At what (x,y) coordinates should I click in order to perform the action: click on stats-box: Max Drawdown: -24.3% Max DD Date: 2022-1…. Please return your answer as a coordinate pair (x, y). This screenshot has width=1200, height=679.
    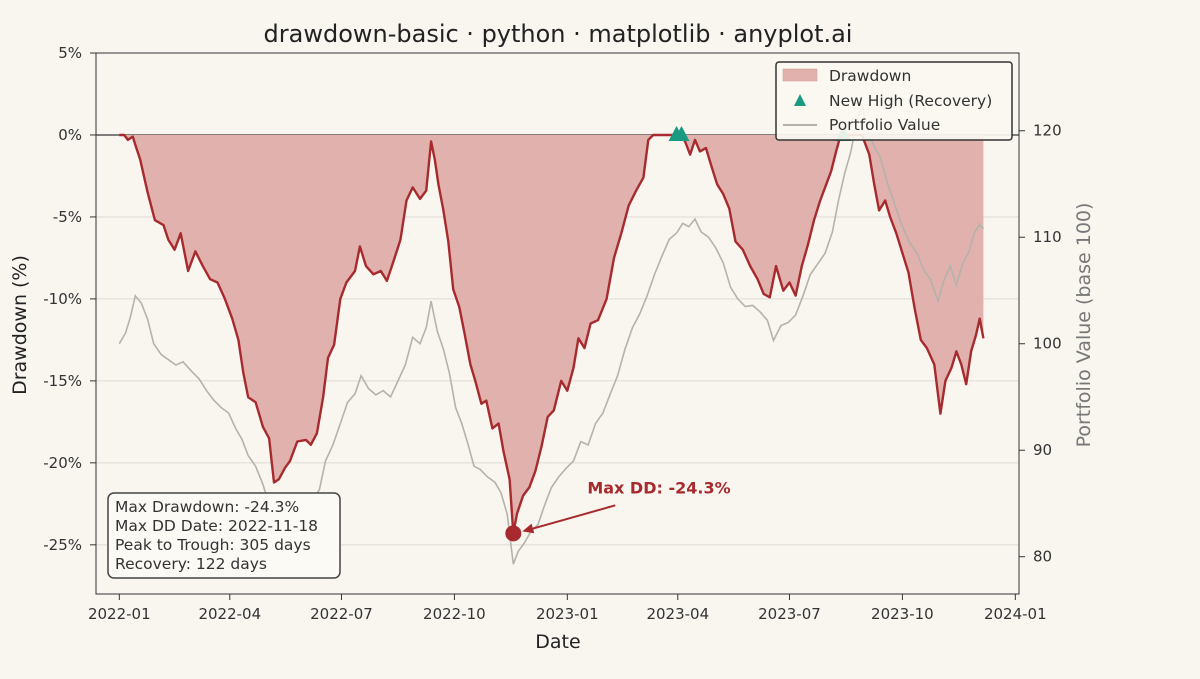
    Looking at the image, I should click on (224, 535).